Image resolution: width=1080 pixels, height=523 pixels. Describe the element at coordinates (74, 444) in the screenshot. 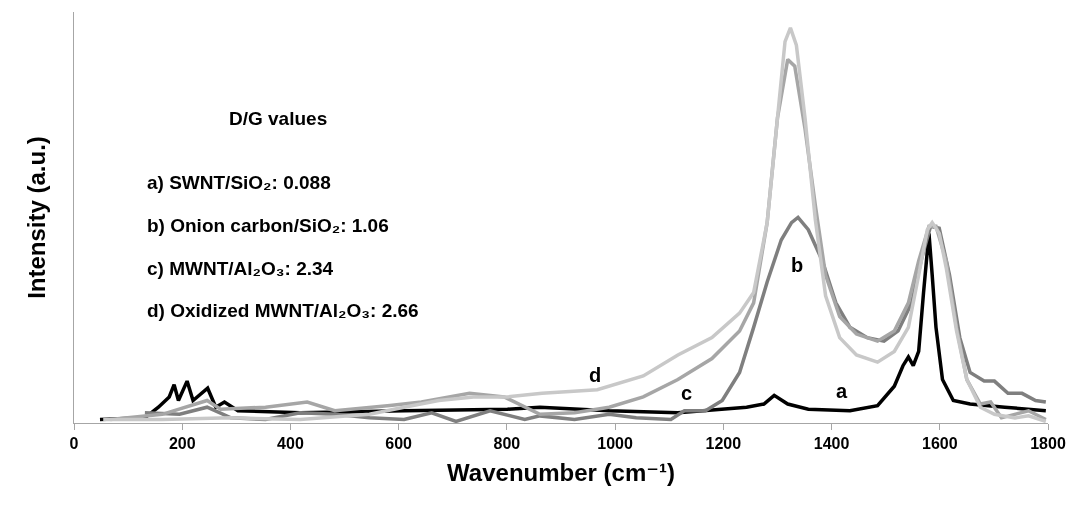

I see `x-tick-label: 0` at that location.